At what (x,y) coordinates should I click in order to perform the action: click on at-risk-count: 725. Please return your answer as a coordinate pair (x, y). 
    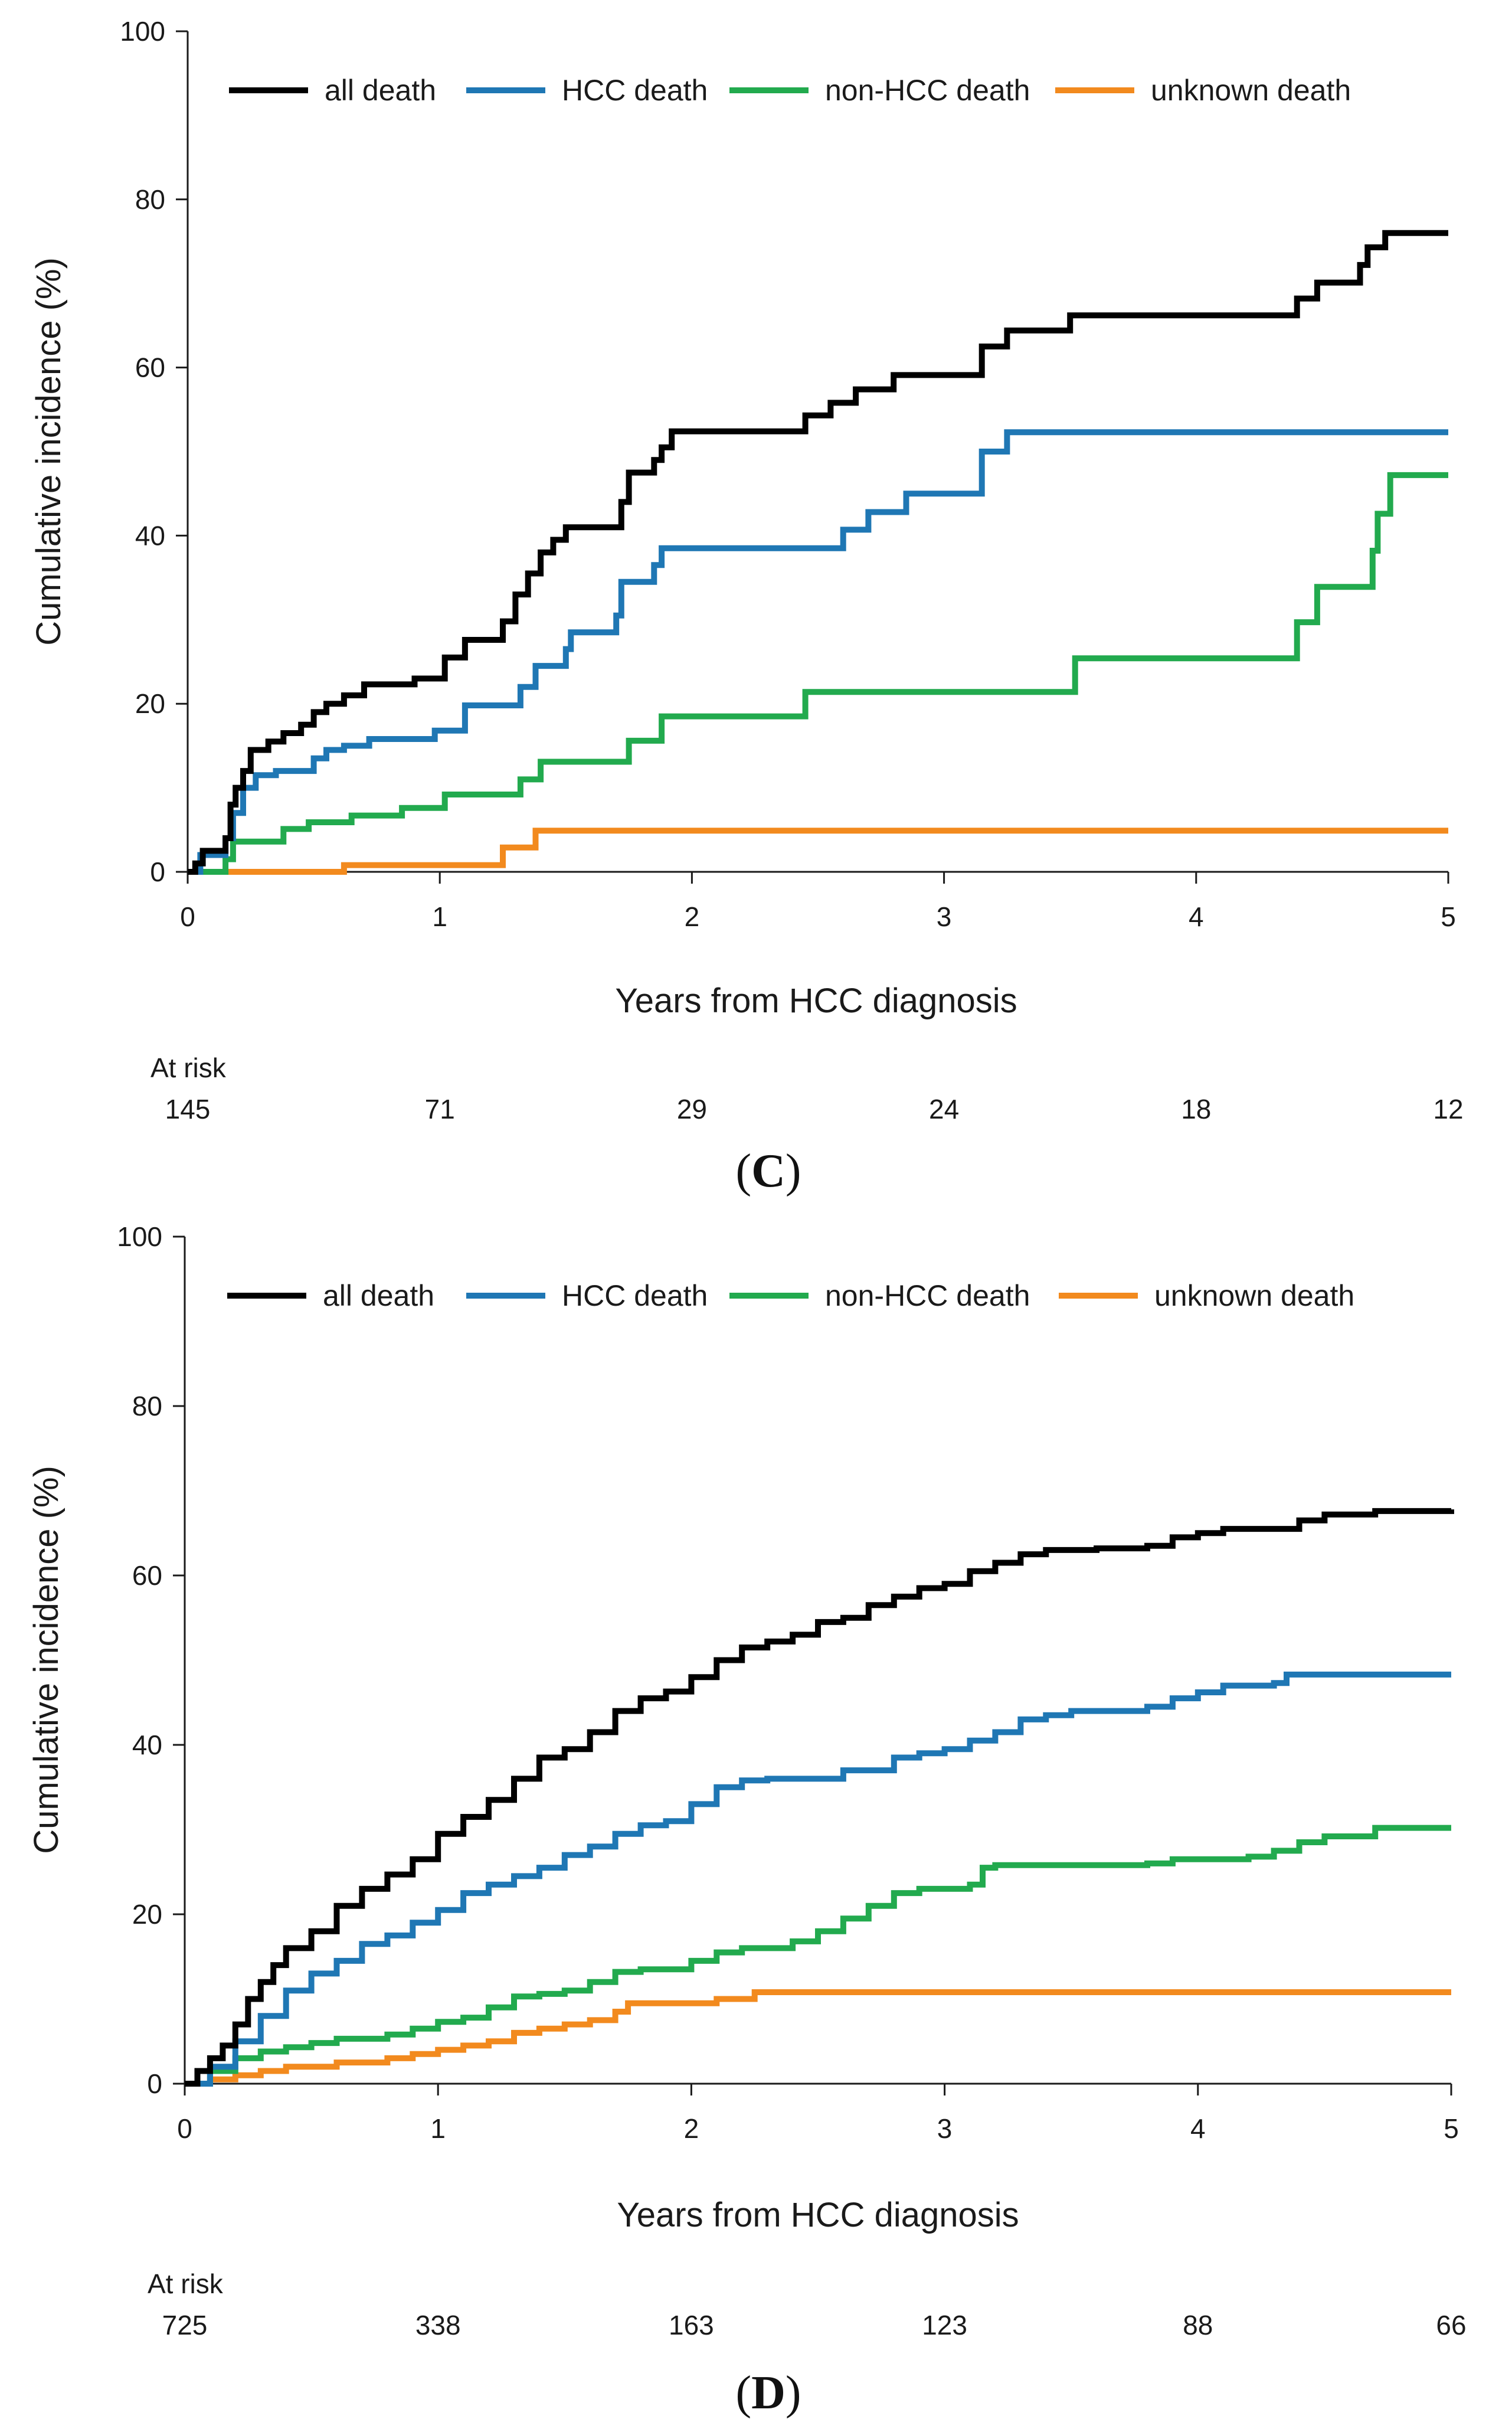
    Looking at the image, I should click on (185, 2325).